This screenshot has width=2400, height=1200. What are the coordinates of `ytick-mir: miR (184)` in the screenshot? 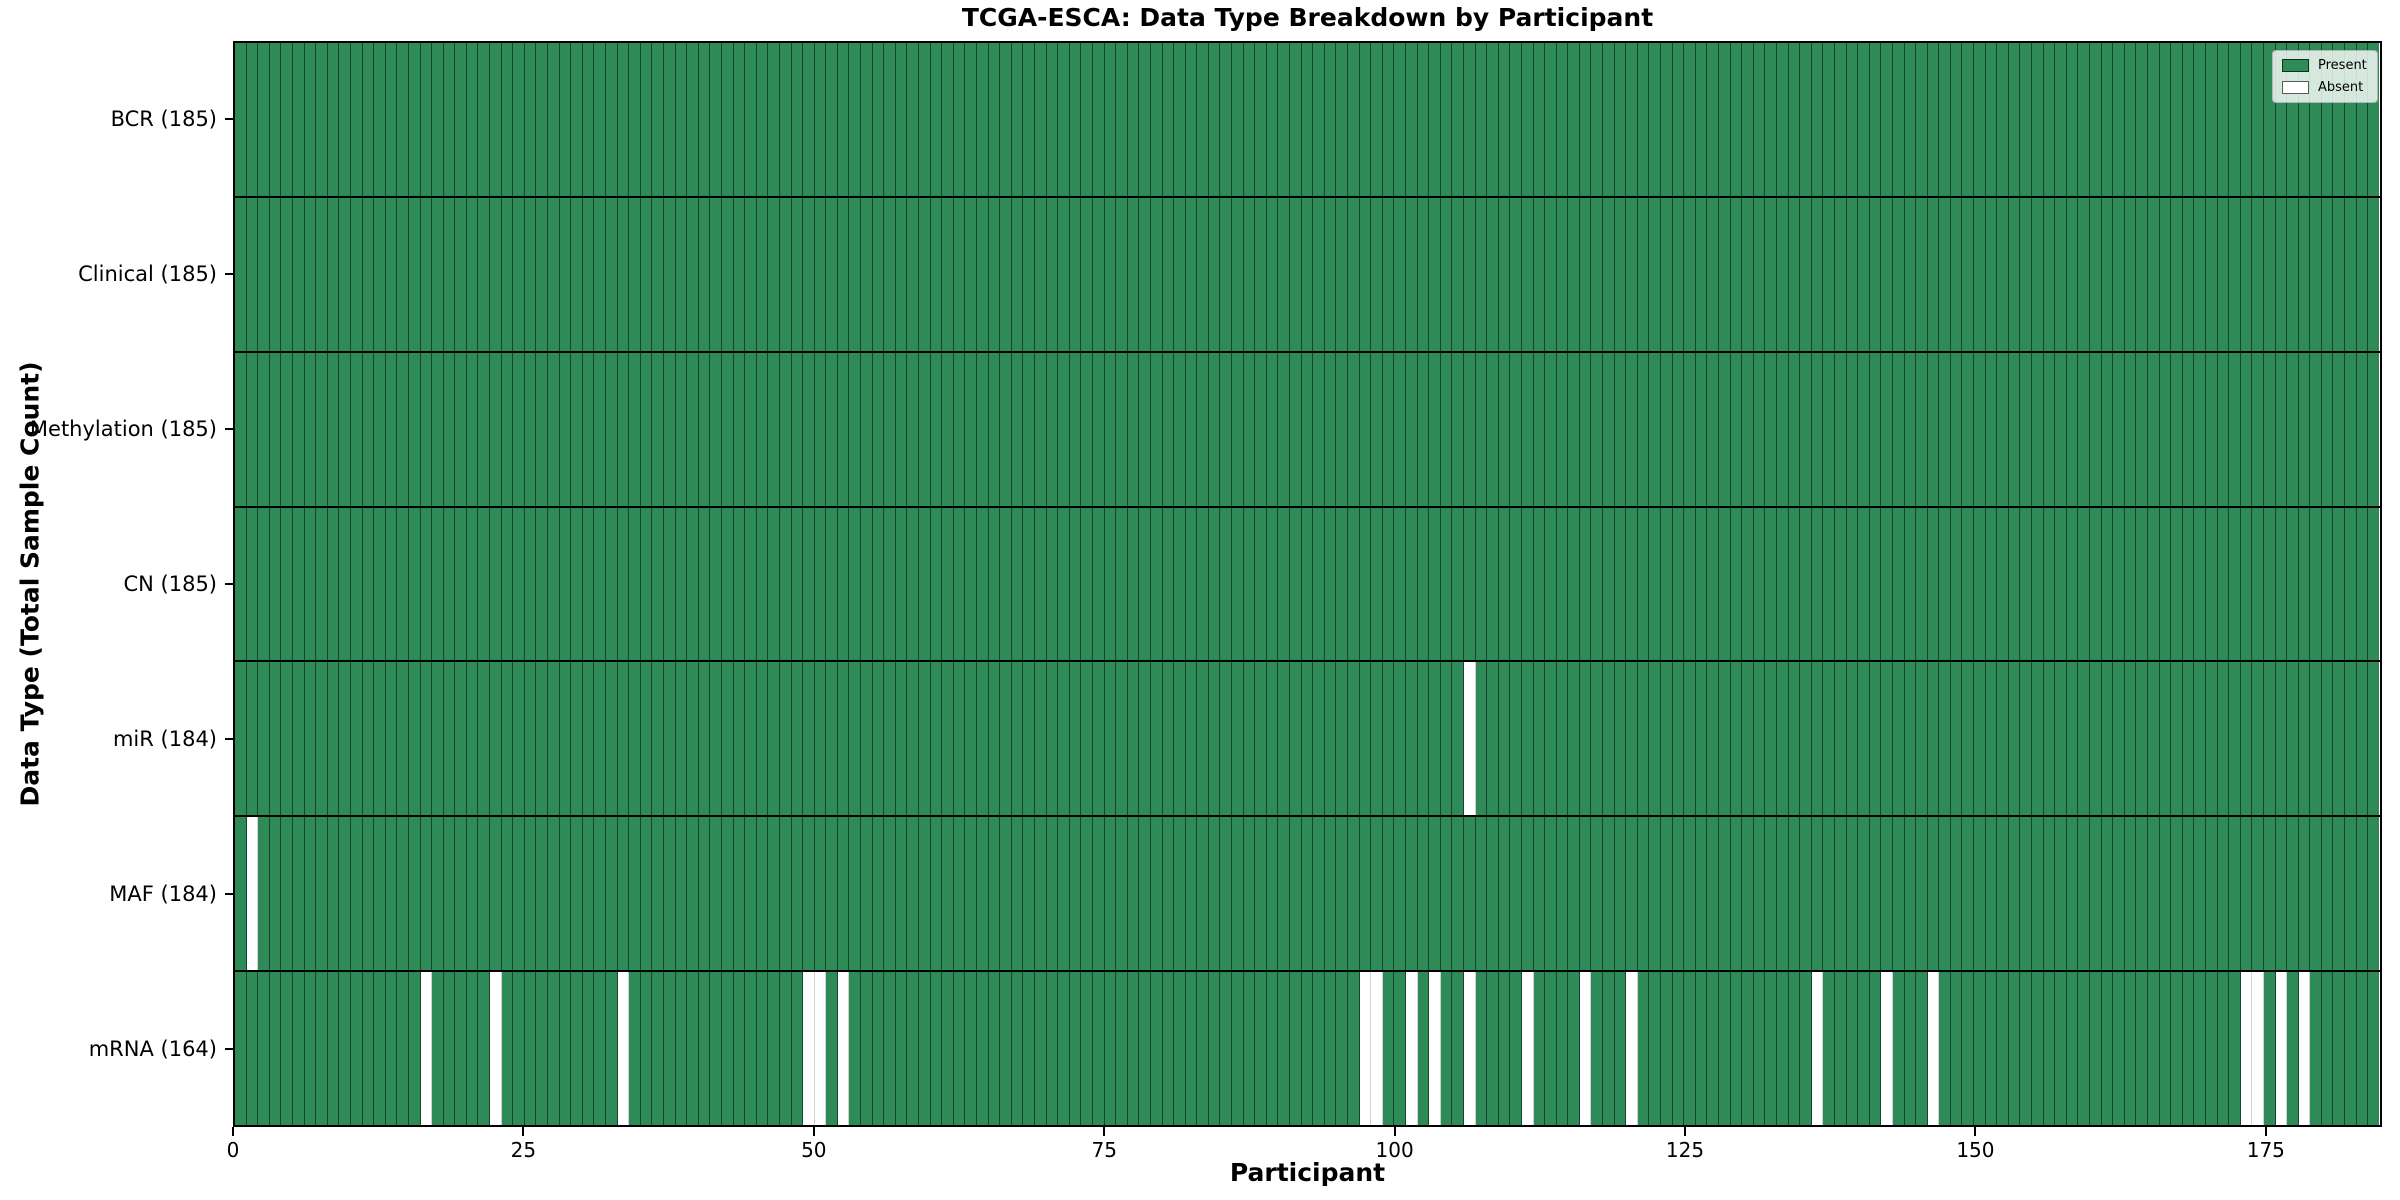 It's located at (116, 739).